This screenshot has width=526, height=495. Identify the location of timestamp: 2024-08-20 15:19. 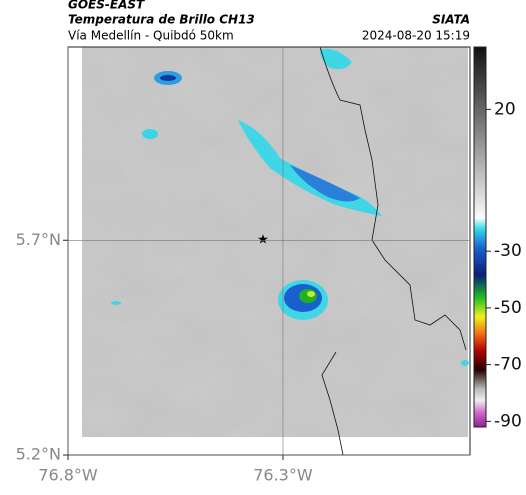
(416, 36).